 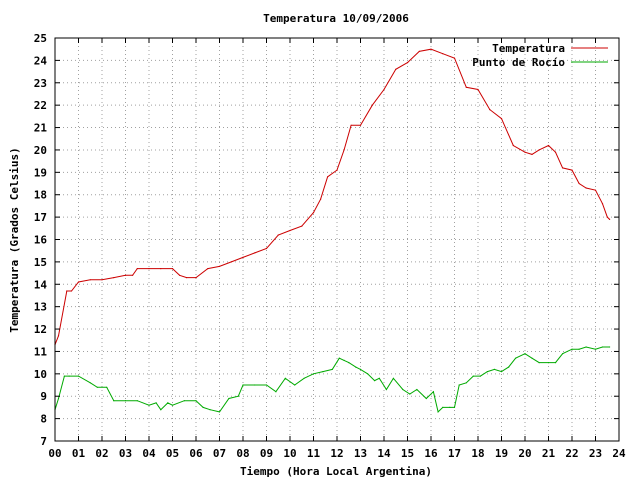 I want to click on y-tick-label: 14, so click(x=41, y=284).